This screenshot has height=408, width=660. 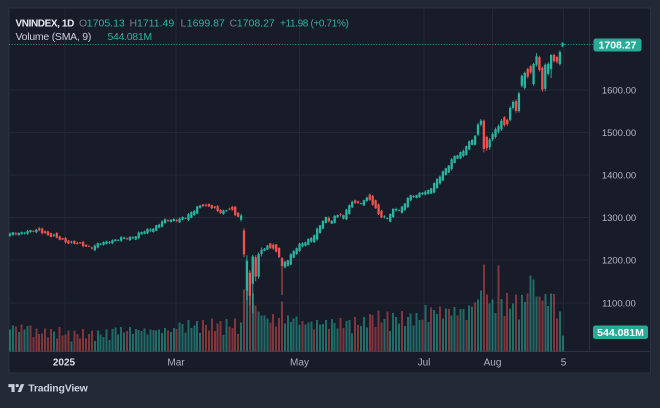 What do you see at coordinates (619, 218) in the screenshot?
I see `svg-text: 1300.00` at bounding box center [619, 218].